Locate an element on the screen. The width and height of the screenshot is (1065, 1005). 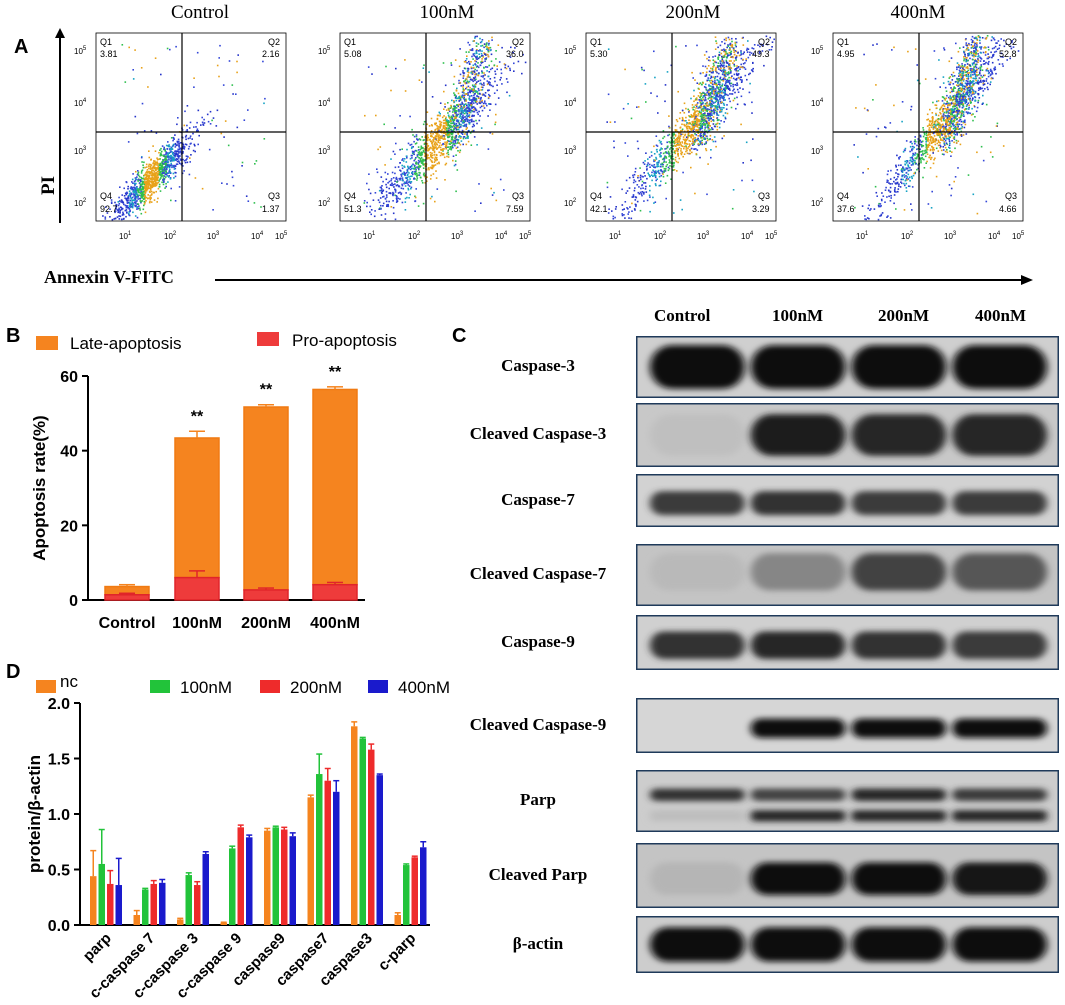
quadrant-label: 52.8 is located at coordinates (1008, 54).